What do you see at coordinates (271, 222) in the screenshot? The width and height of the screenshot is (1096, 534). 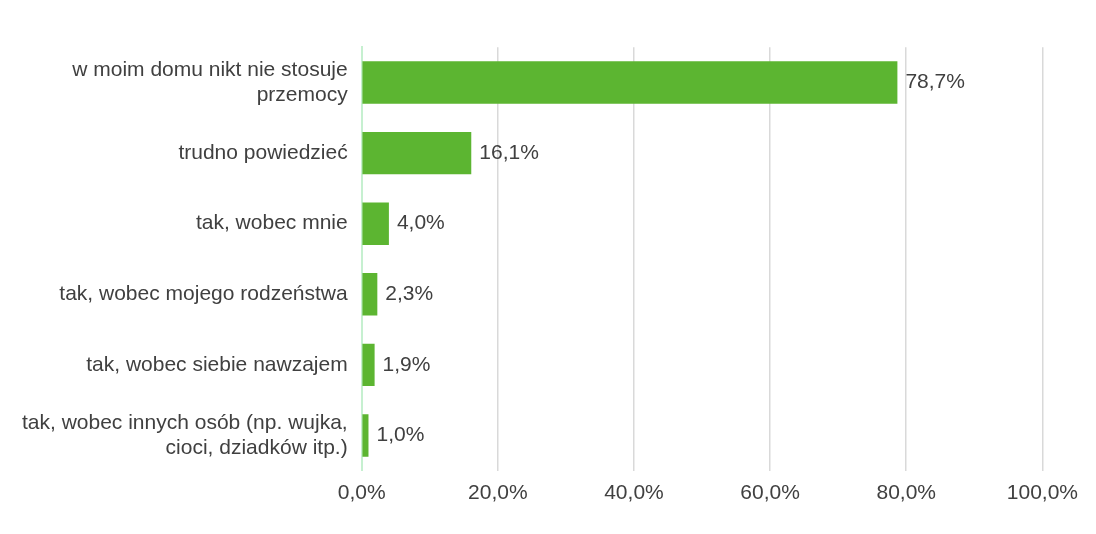 I see `y-tick-label: tak, wobec mnie` at bounding box center [271, 222].